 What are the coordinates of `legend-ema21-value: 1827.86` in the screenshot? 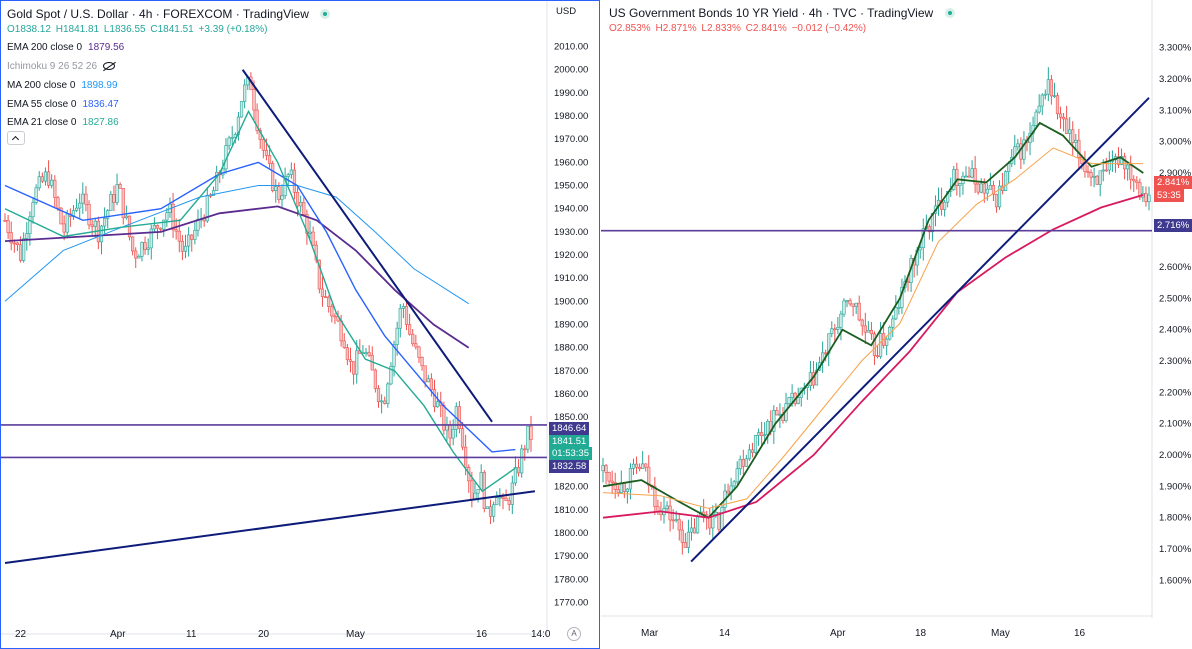 It's located at (100, 122).